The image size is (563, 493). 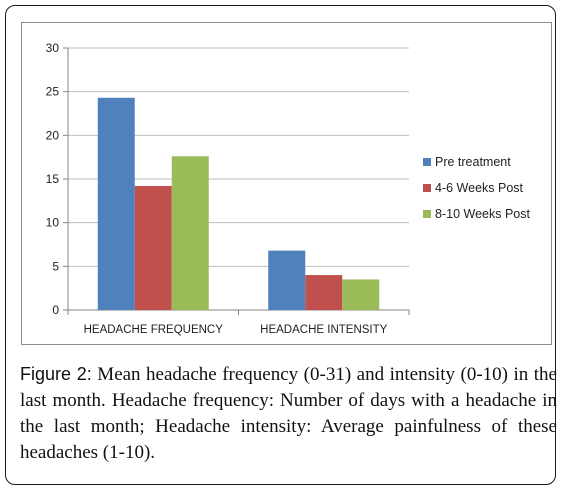 What do you see at coordinates (482, 214) in the screenshot?
I see `legend-label-3: 8-10 Weeks Post` at bounding box center [482, 214].